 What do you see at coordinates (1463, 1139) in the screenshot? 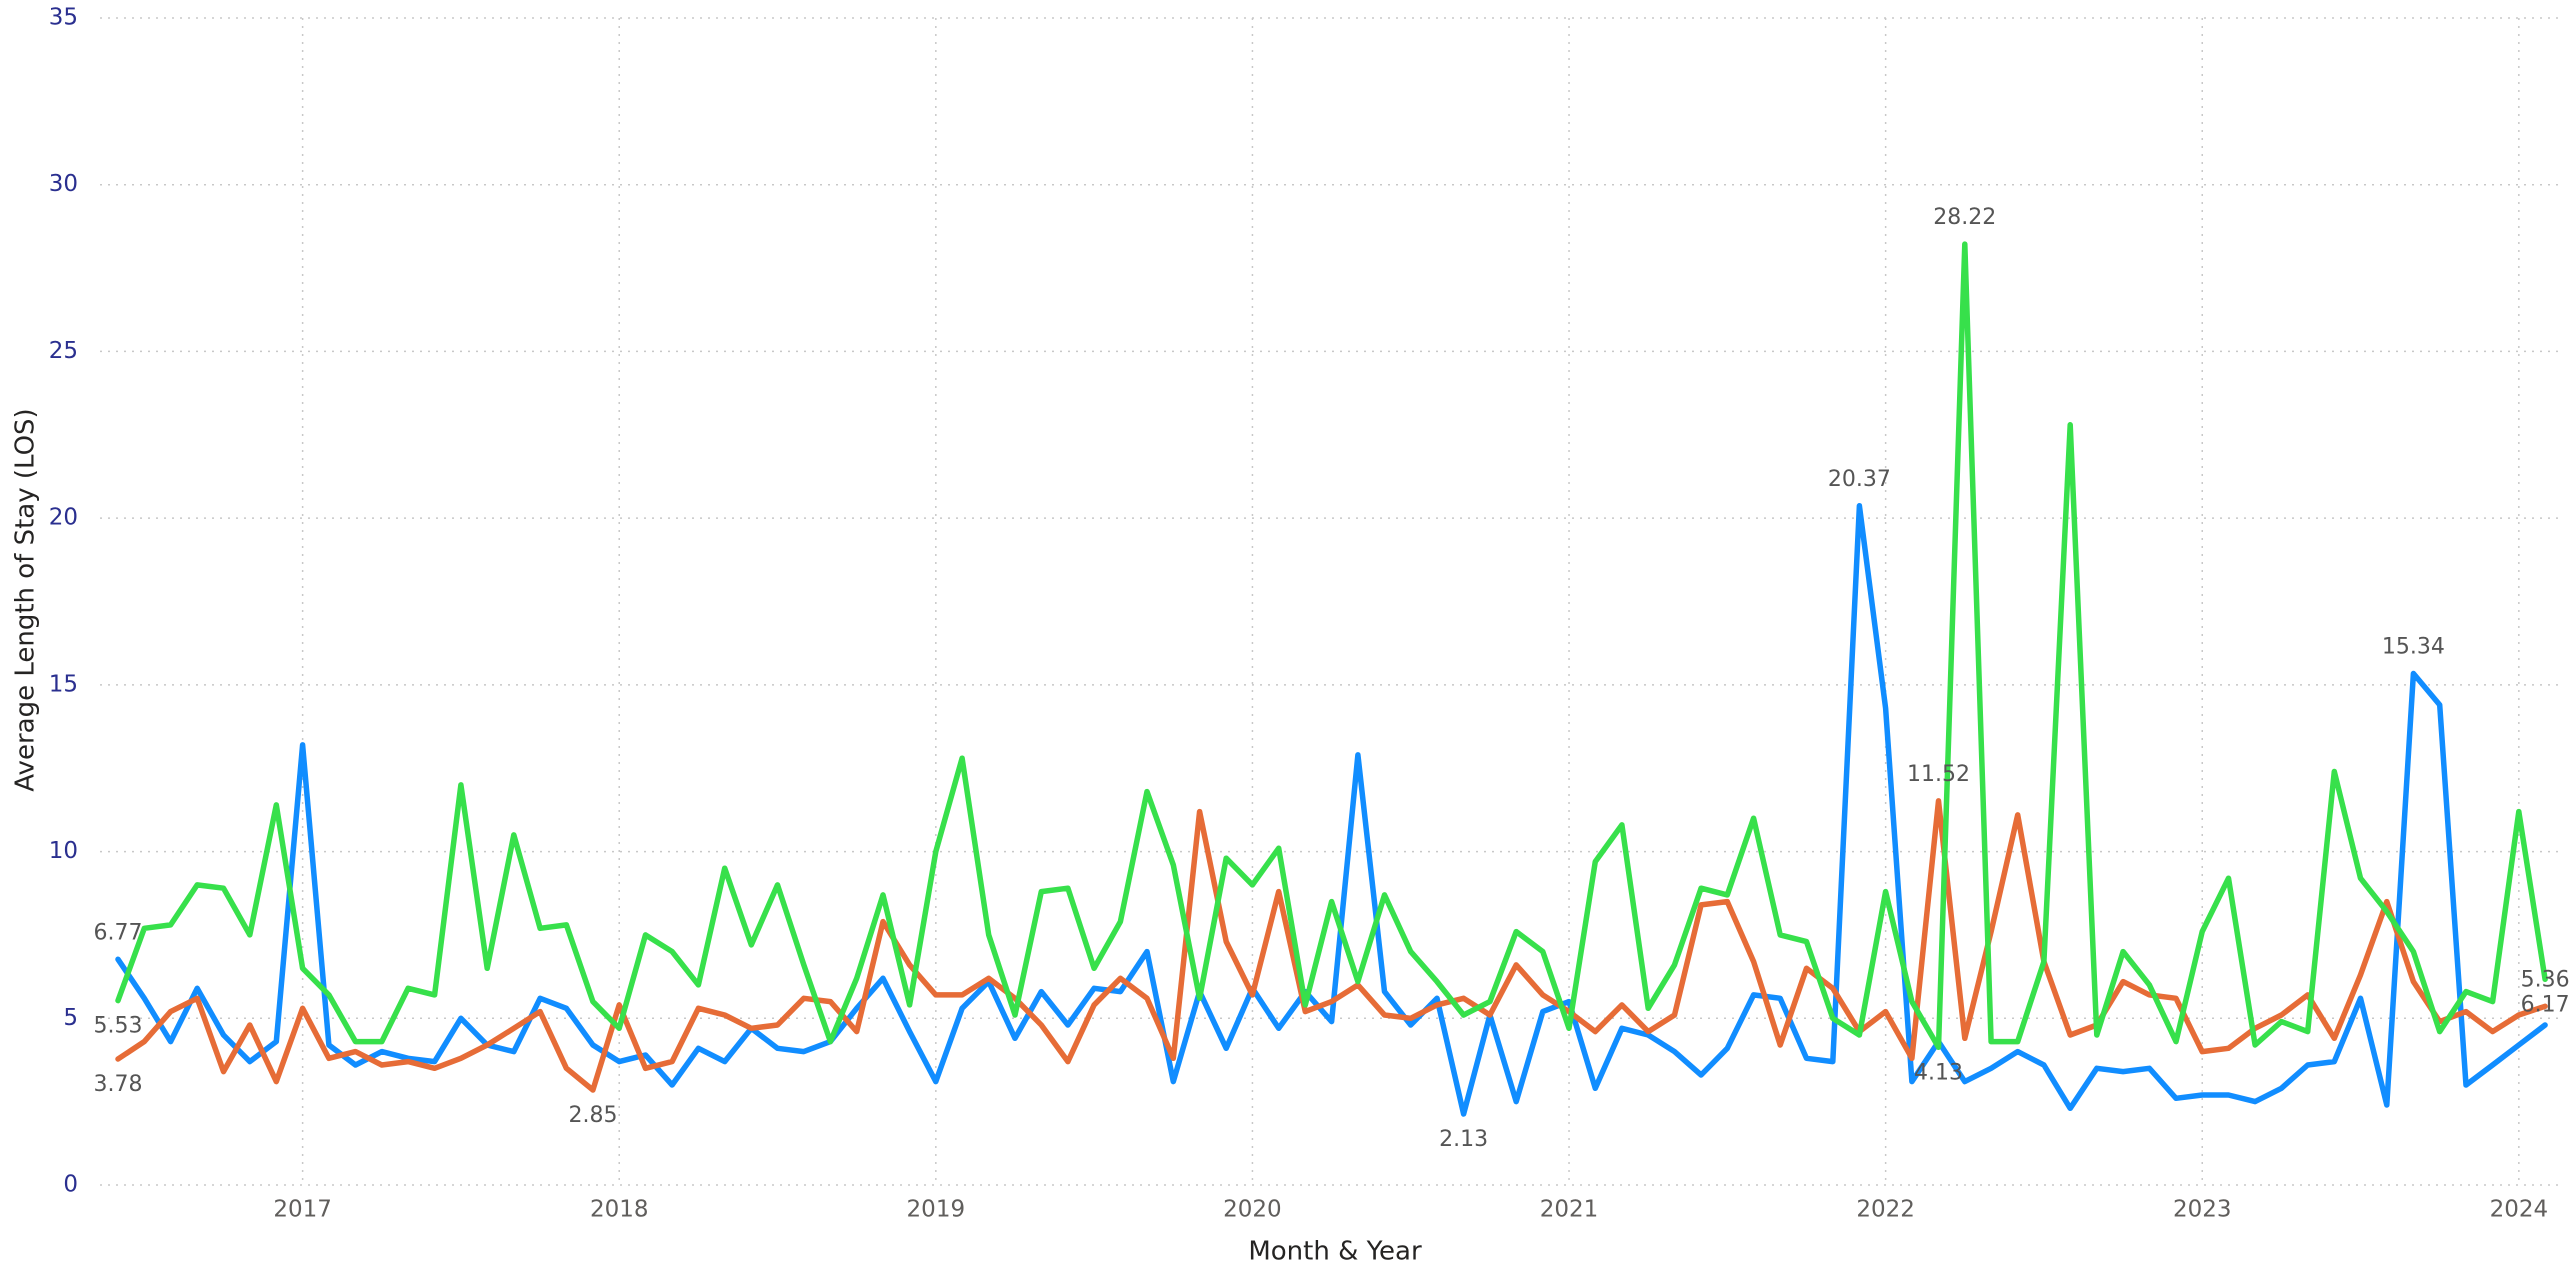
I see `data-label: 2.13` at bounding box center [1463, 1139].